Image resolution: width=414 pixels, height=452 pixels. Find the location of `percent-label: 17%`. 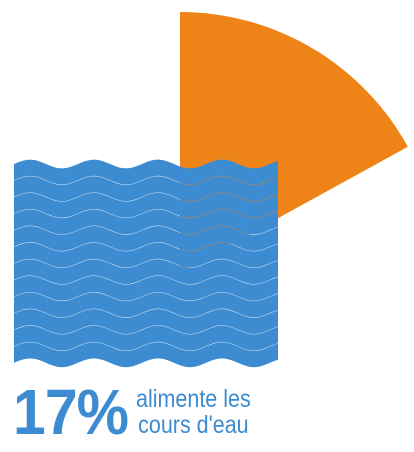

percent-label: 17% is located at coordinates (71, 412).